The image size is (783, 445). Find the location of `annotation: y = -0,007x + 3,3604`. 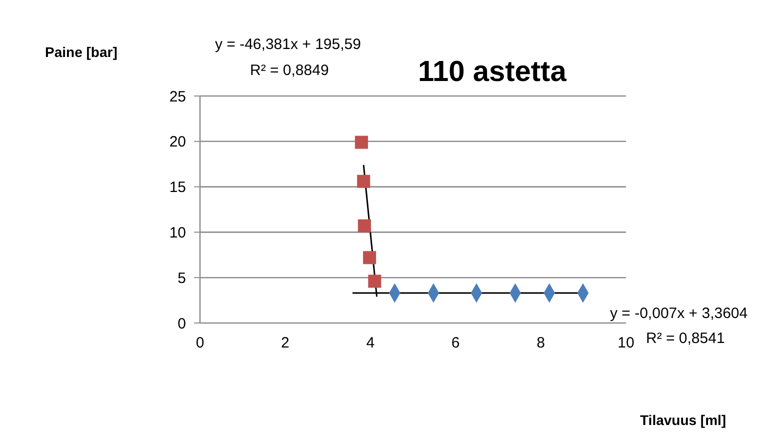

annotation: y = -0,007x + 3,3604 is located at coordinates (679, 313).